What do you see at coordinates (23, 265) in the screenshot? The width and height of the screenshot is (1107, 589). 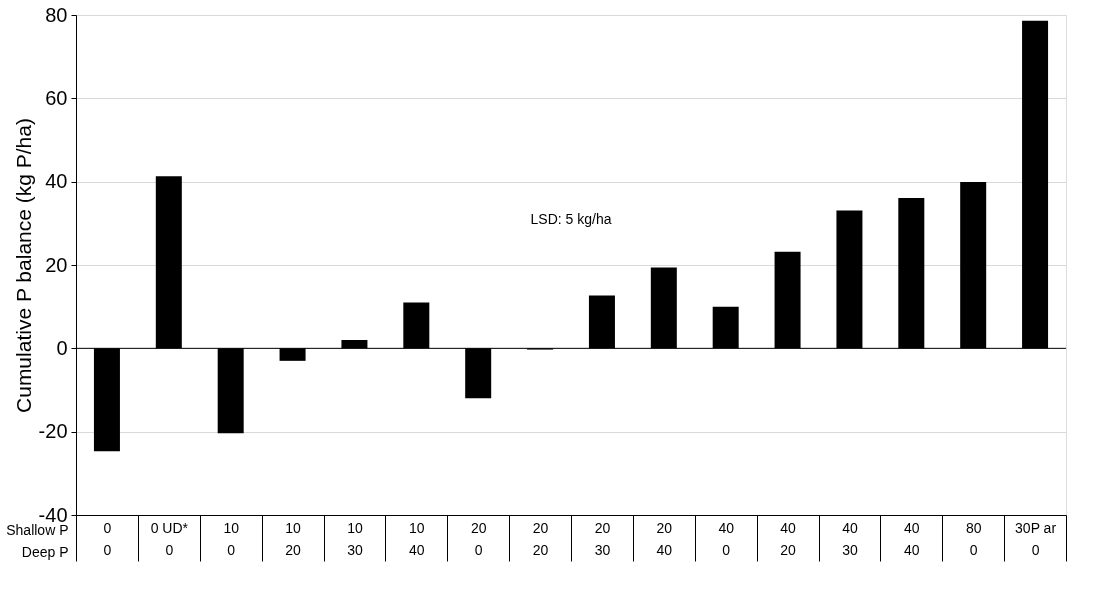 I see `y-axis-title: Cumulative P balance (kg P/ha)` at bounding box center [23, 265].